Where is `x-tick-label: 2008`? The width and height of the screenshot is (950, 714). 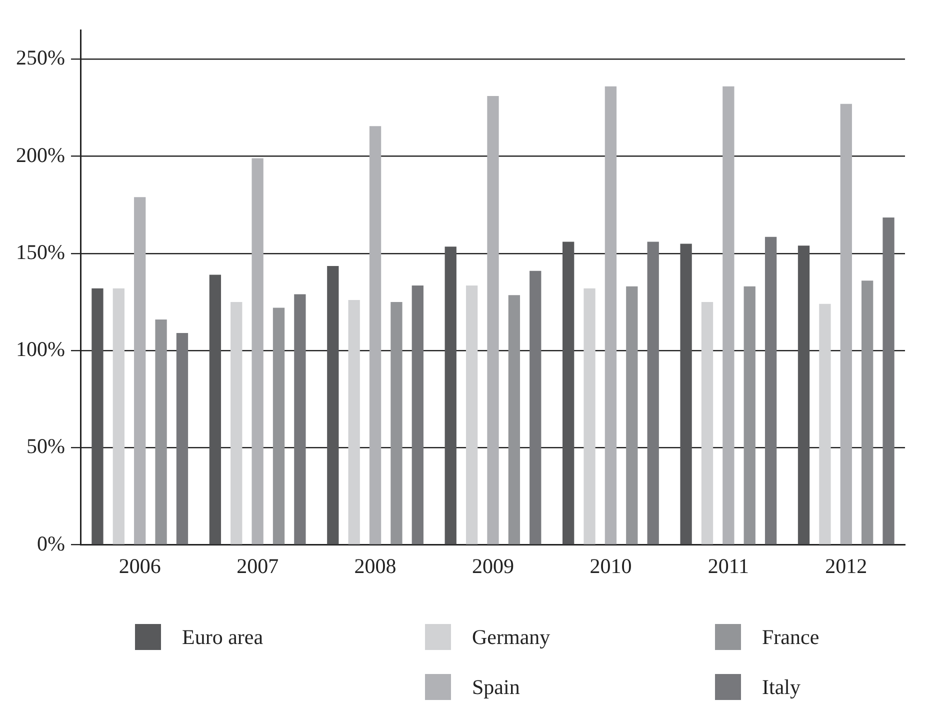 x-tick-label: 2008 is located at coordinates (375, 566).